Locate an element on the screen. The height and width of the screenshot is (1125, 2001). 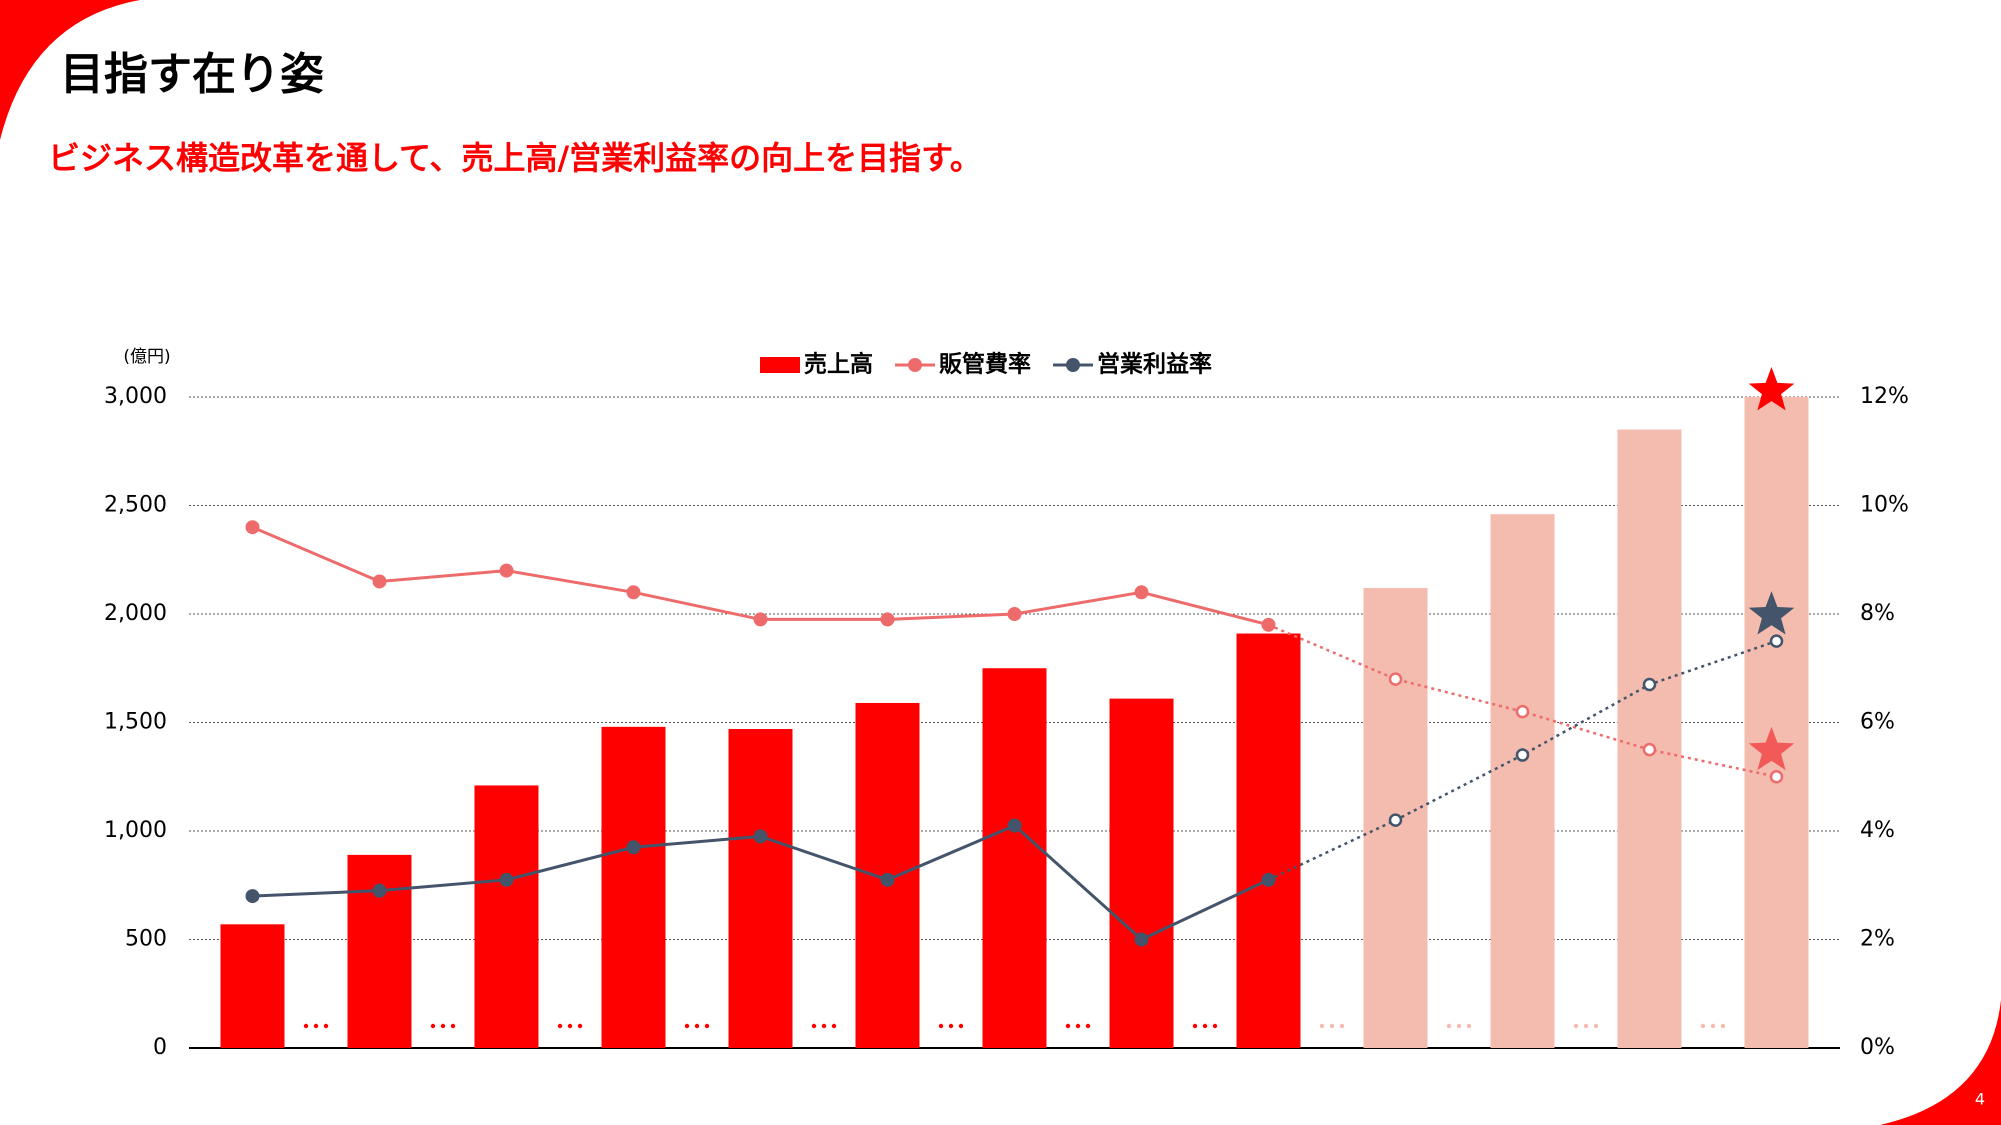
page-number: 4 is located at coordinates (1980, 1099).